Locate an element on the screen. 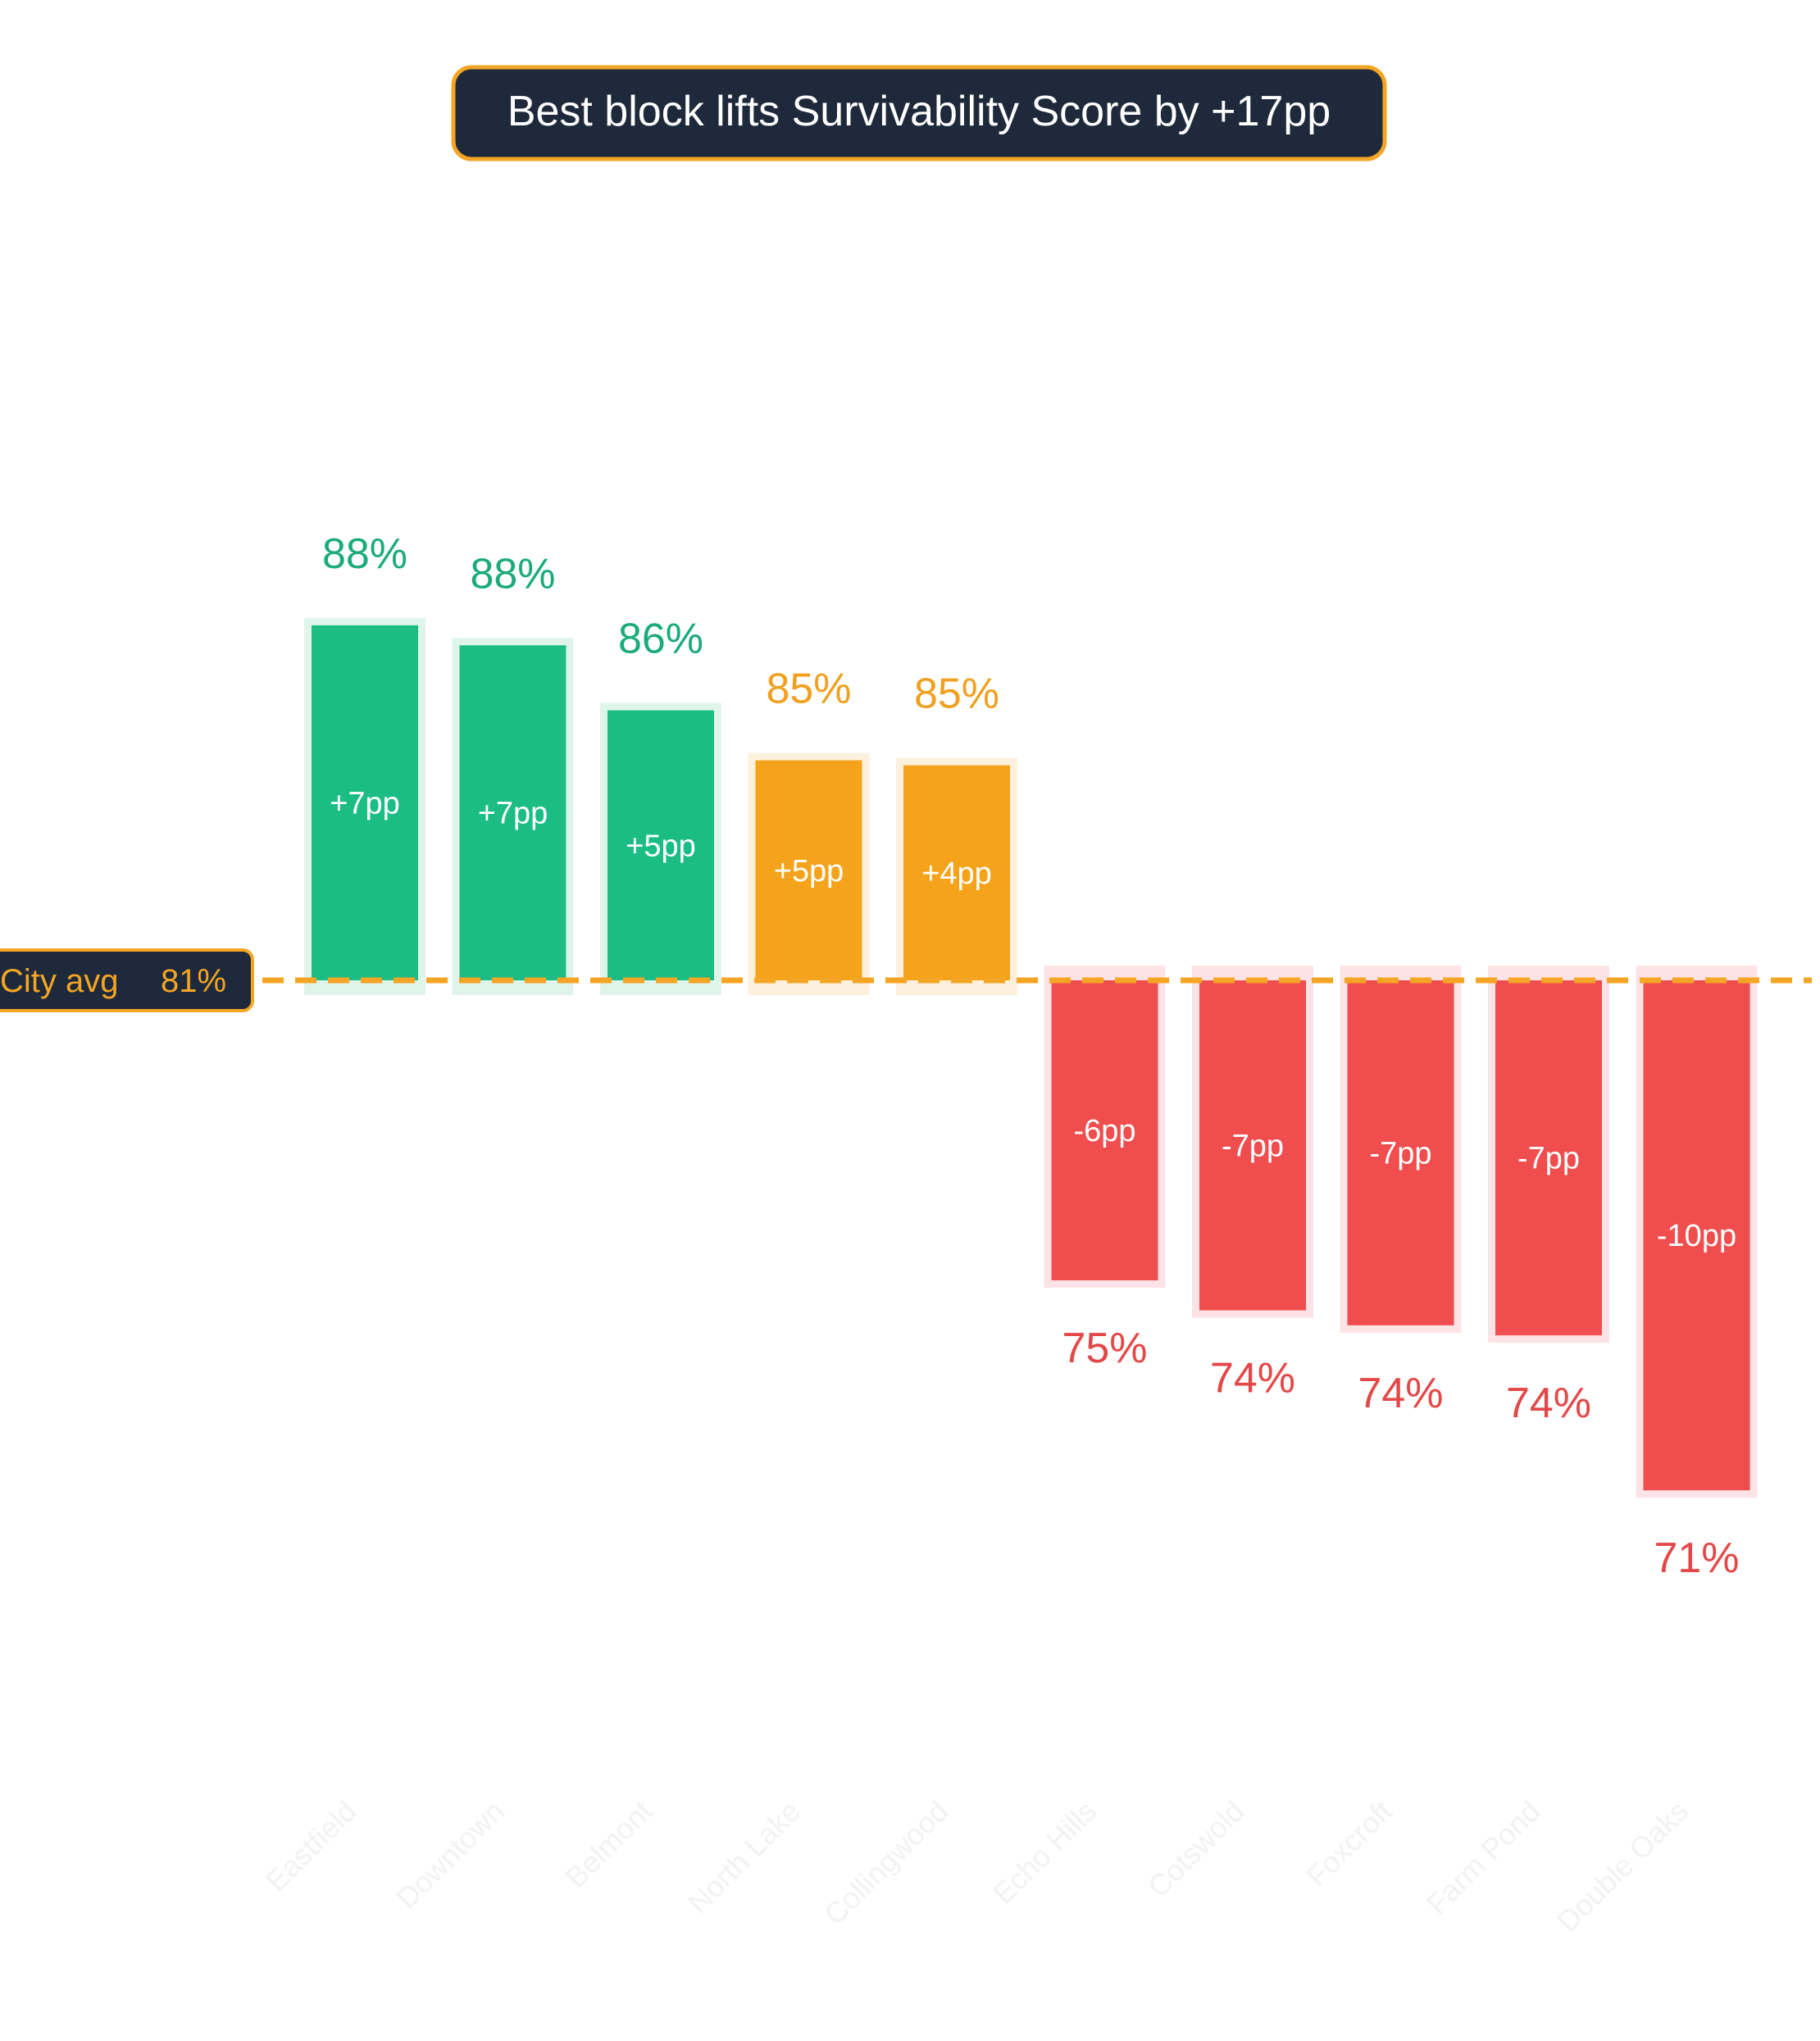 Image resolution: width=1820 pixels, height=2041 pixels. category-label: Downtown is located at coordinates (450, 1855).